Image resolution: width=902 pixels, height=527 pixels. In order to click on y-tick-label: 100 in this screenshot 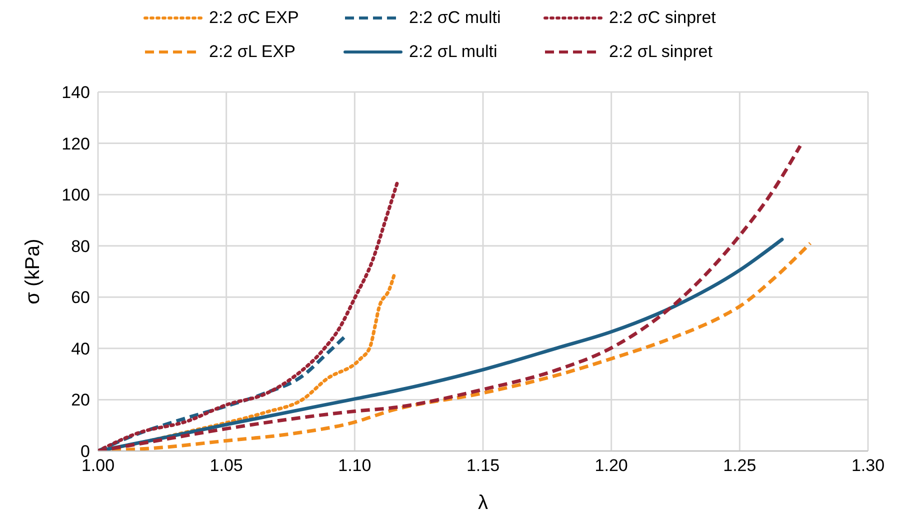, I will do `click(76, 195)`.